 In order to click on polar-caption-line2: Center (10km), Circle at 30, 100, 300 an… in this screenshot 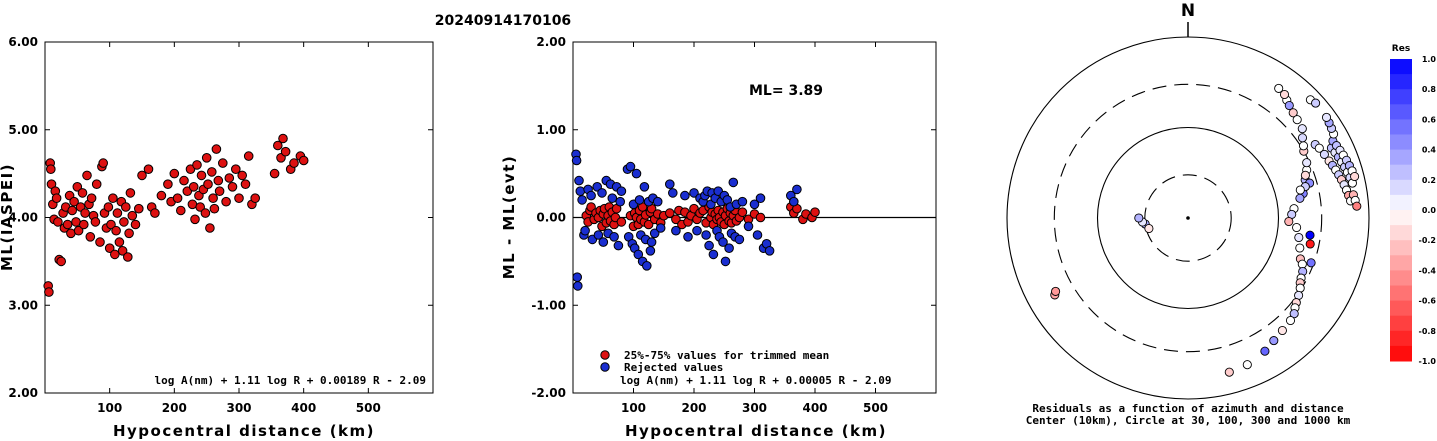, I will do `click(1188, 420)`.